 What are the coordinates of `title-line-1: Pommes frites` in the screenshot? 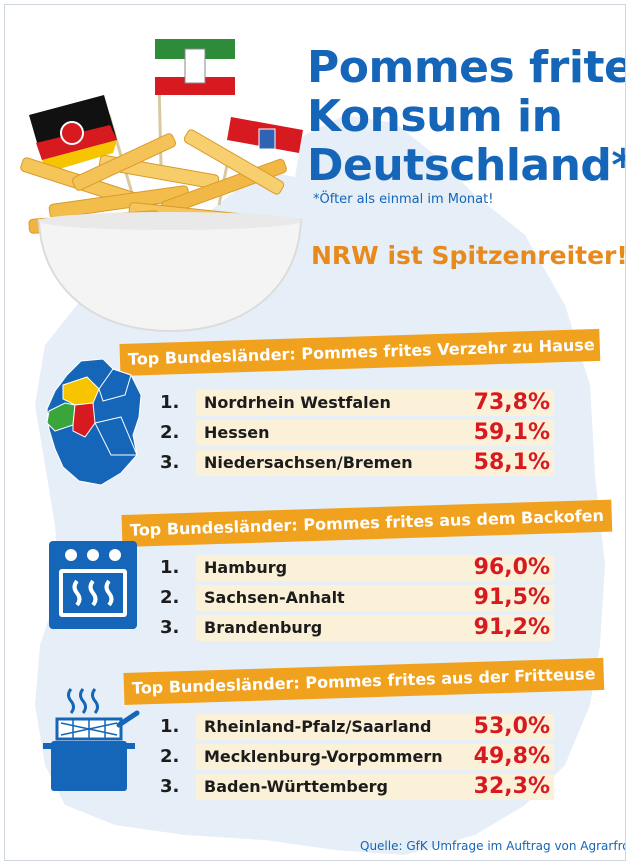 It's located at (466, 67).